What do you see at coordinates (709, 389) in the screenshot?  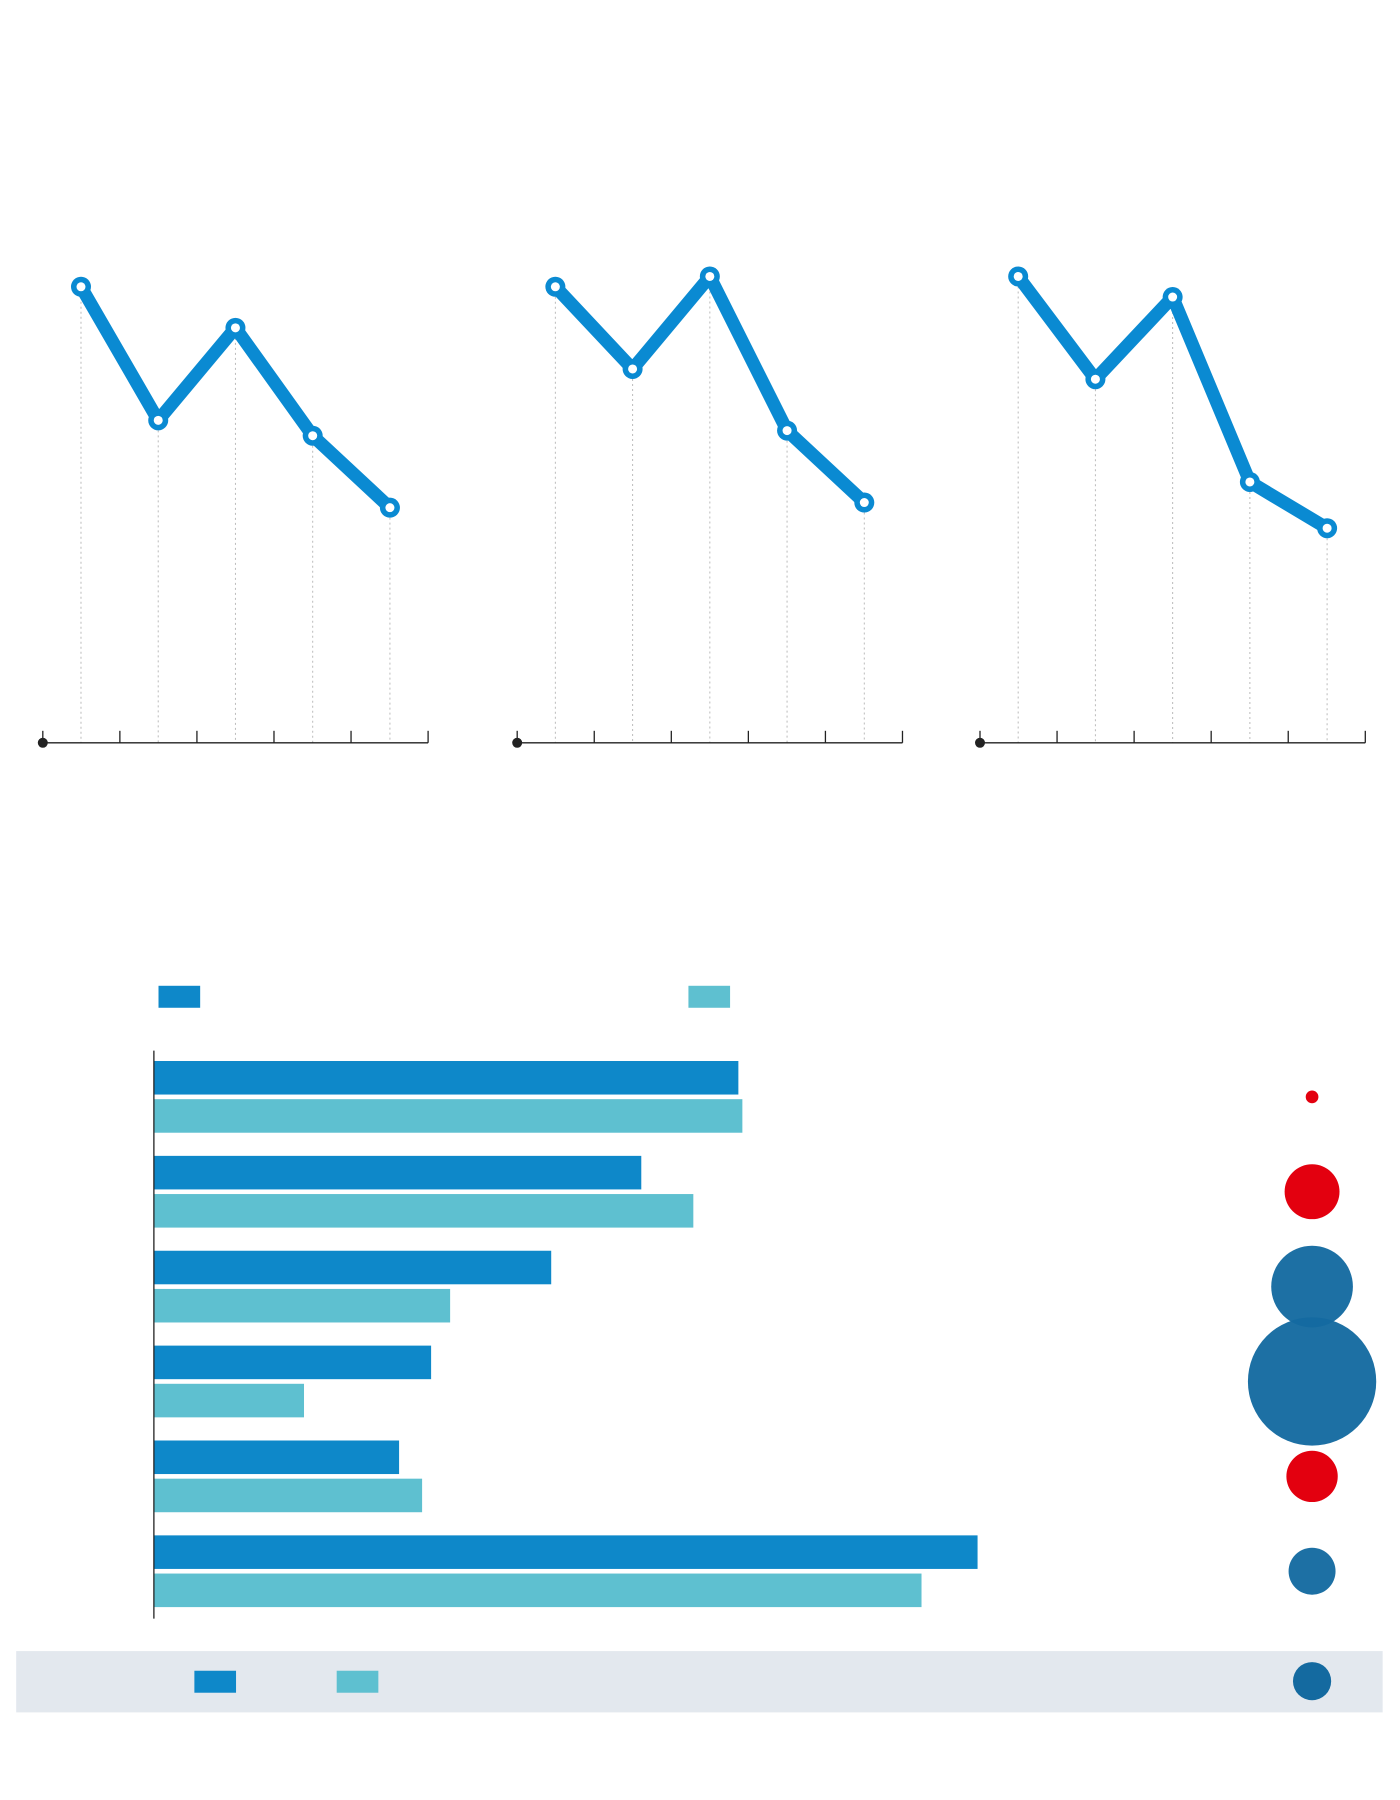 I see `series-line` at bounding box center [709, 389].